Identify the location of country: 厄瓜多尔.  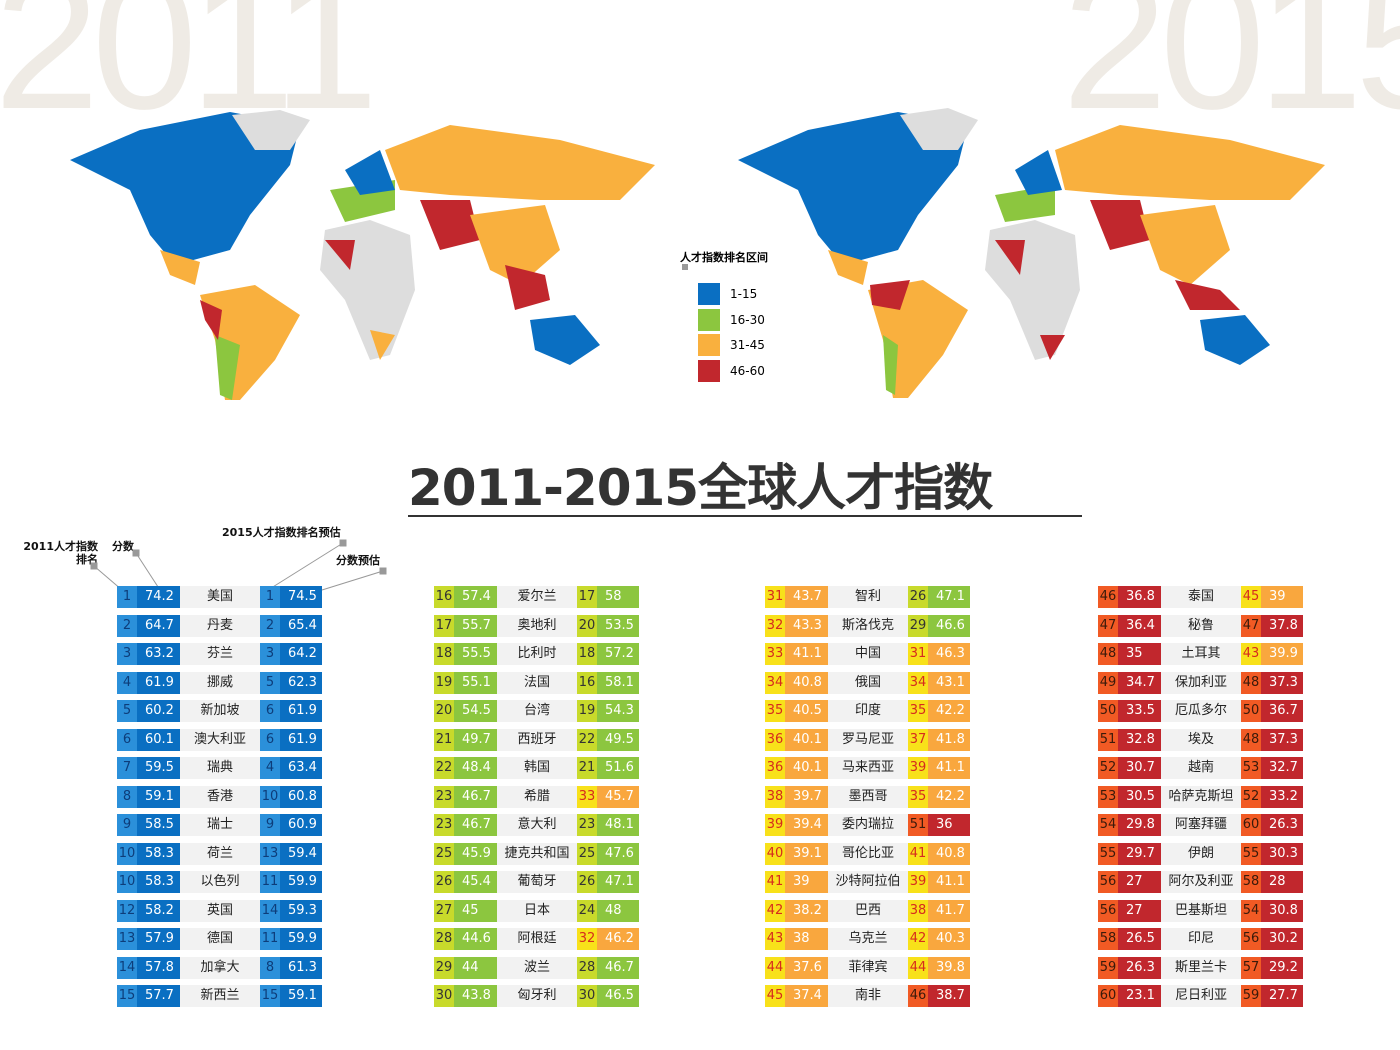
(1201, 711).